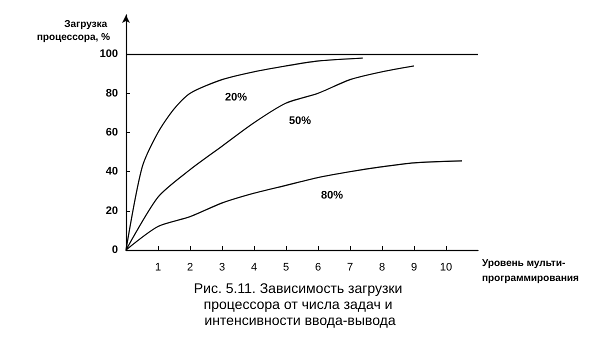 Image resolution: width=604 pixels, height=338 pixels. What do you see at coordinates (190, 268) in the screenshot?
I see `x-tick-label: 2` at bounding box center [190, 268].